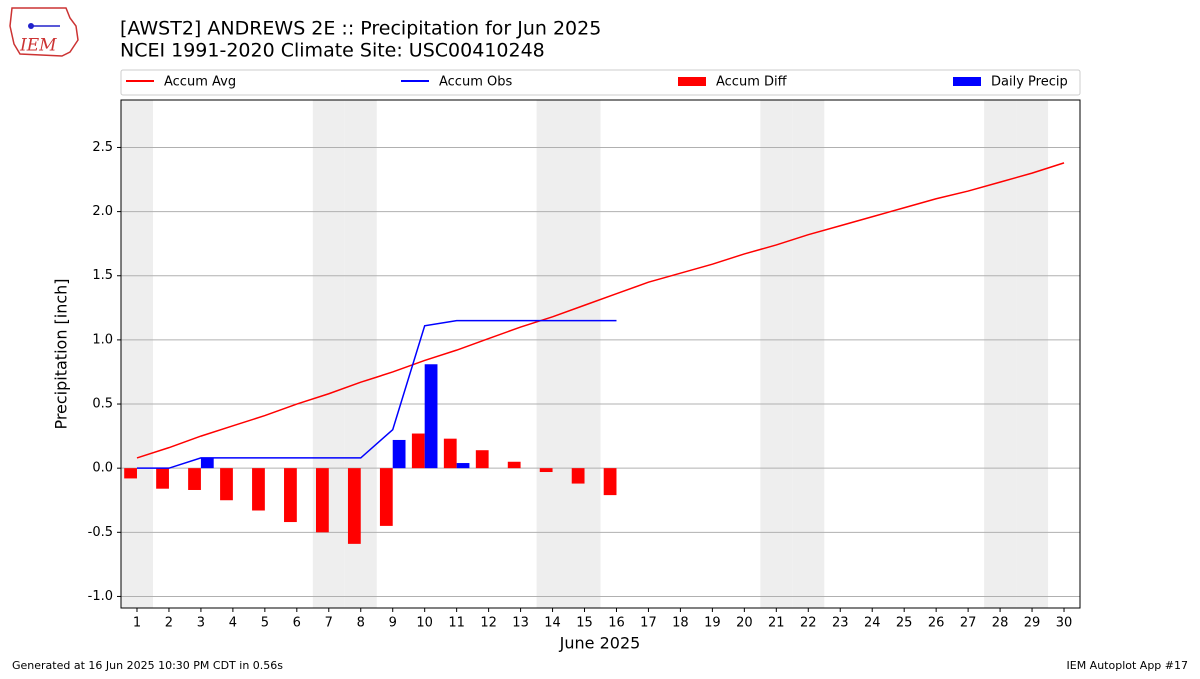  Describe the element at coordinates (1128, 665) in the screenshot. I see `footer-right: IEM Autoplot App #17` at that location.